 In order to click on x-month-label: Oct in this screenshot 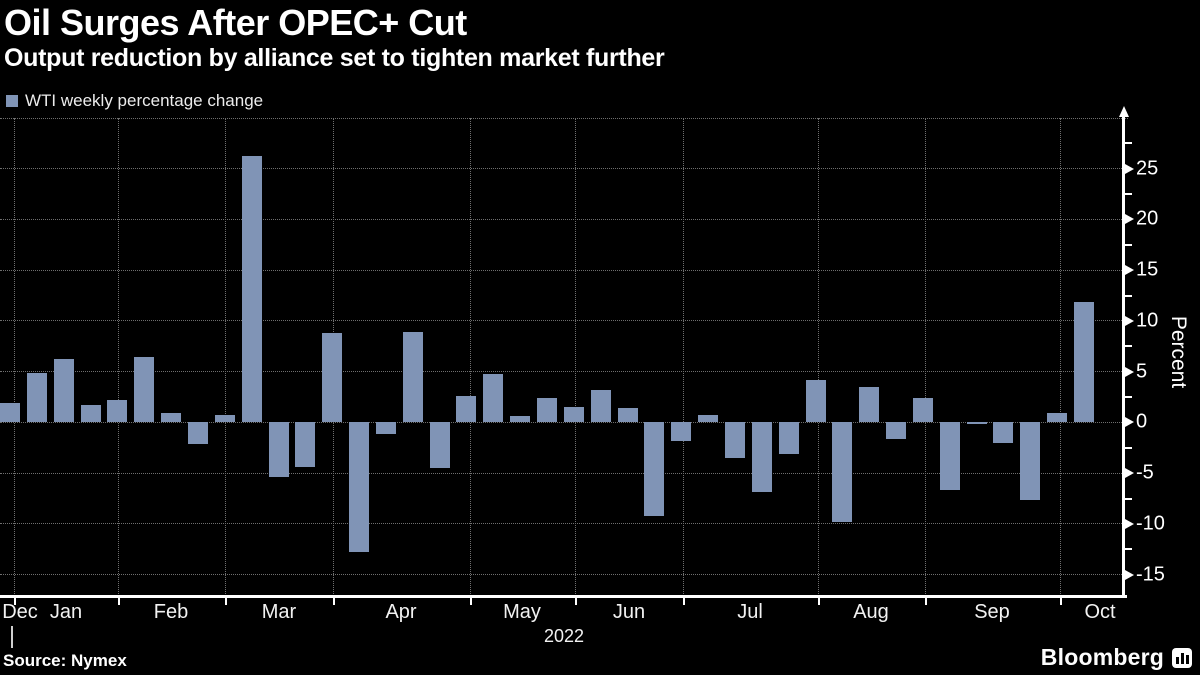, I will do `click(1100, 612)`.